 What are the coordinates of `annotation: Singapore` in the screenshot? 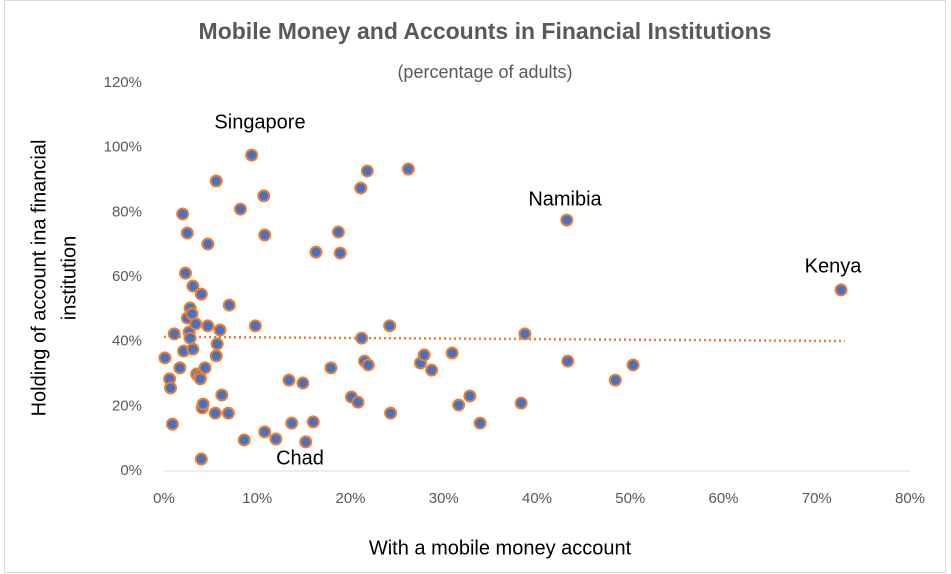 It's located at (259, 122).